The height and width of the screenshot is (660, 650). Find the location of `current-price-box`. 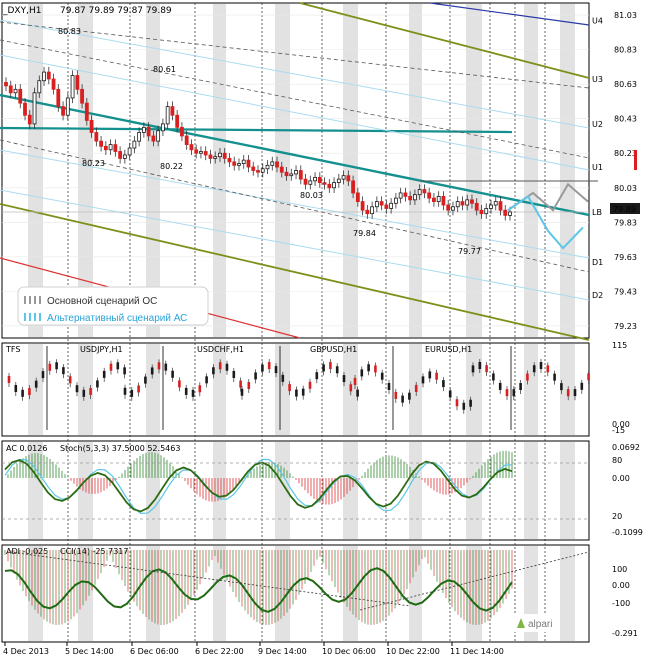

current-price-box is located at coordinates (625, 208).